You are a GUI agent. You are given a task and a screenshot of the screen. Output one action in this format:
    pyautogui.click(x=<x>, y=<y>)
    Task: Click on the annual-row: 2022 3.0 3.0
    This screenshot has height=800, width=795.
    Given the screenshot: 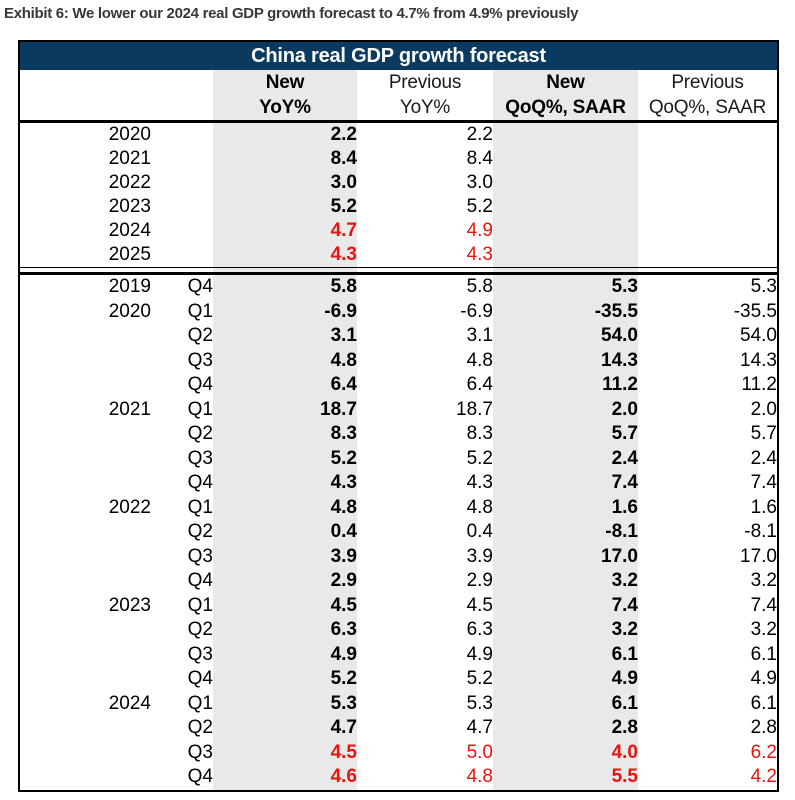 What is the action you would take?
    pyautogui.click(x=398, y=183)
    